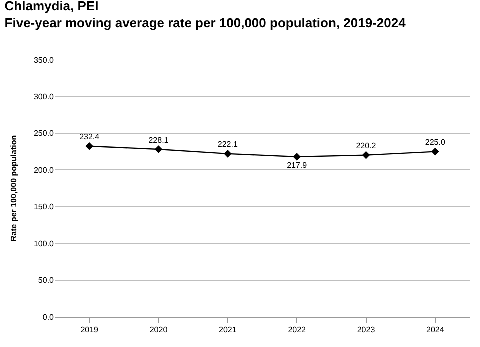 The image size is (480, 347). What do you see at coordinates (228, 145) in the screenshot?
I see `text: 222.1` at bounding box center [228, 145].